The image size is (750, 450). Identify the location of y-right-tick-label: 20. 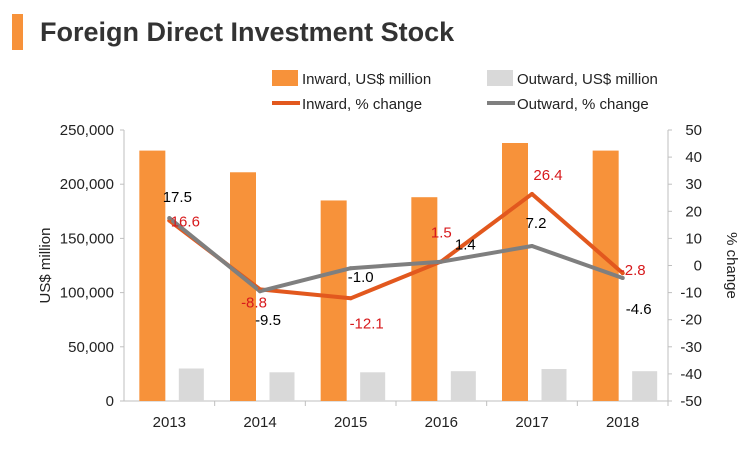
(693, 211).